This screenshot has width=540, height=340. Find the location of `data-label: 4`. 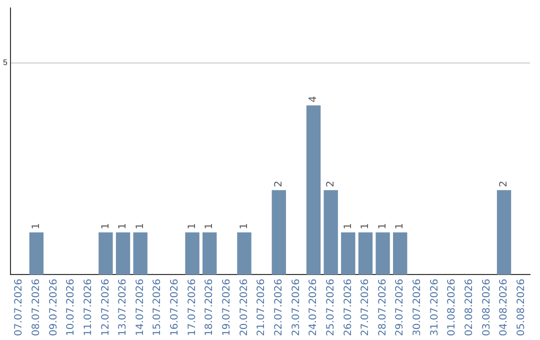

data-label: 4 is located at coordinates (314, 99).